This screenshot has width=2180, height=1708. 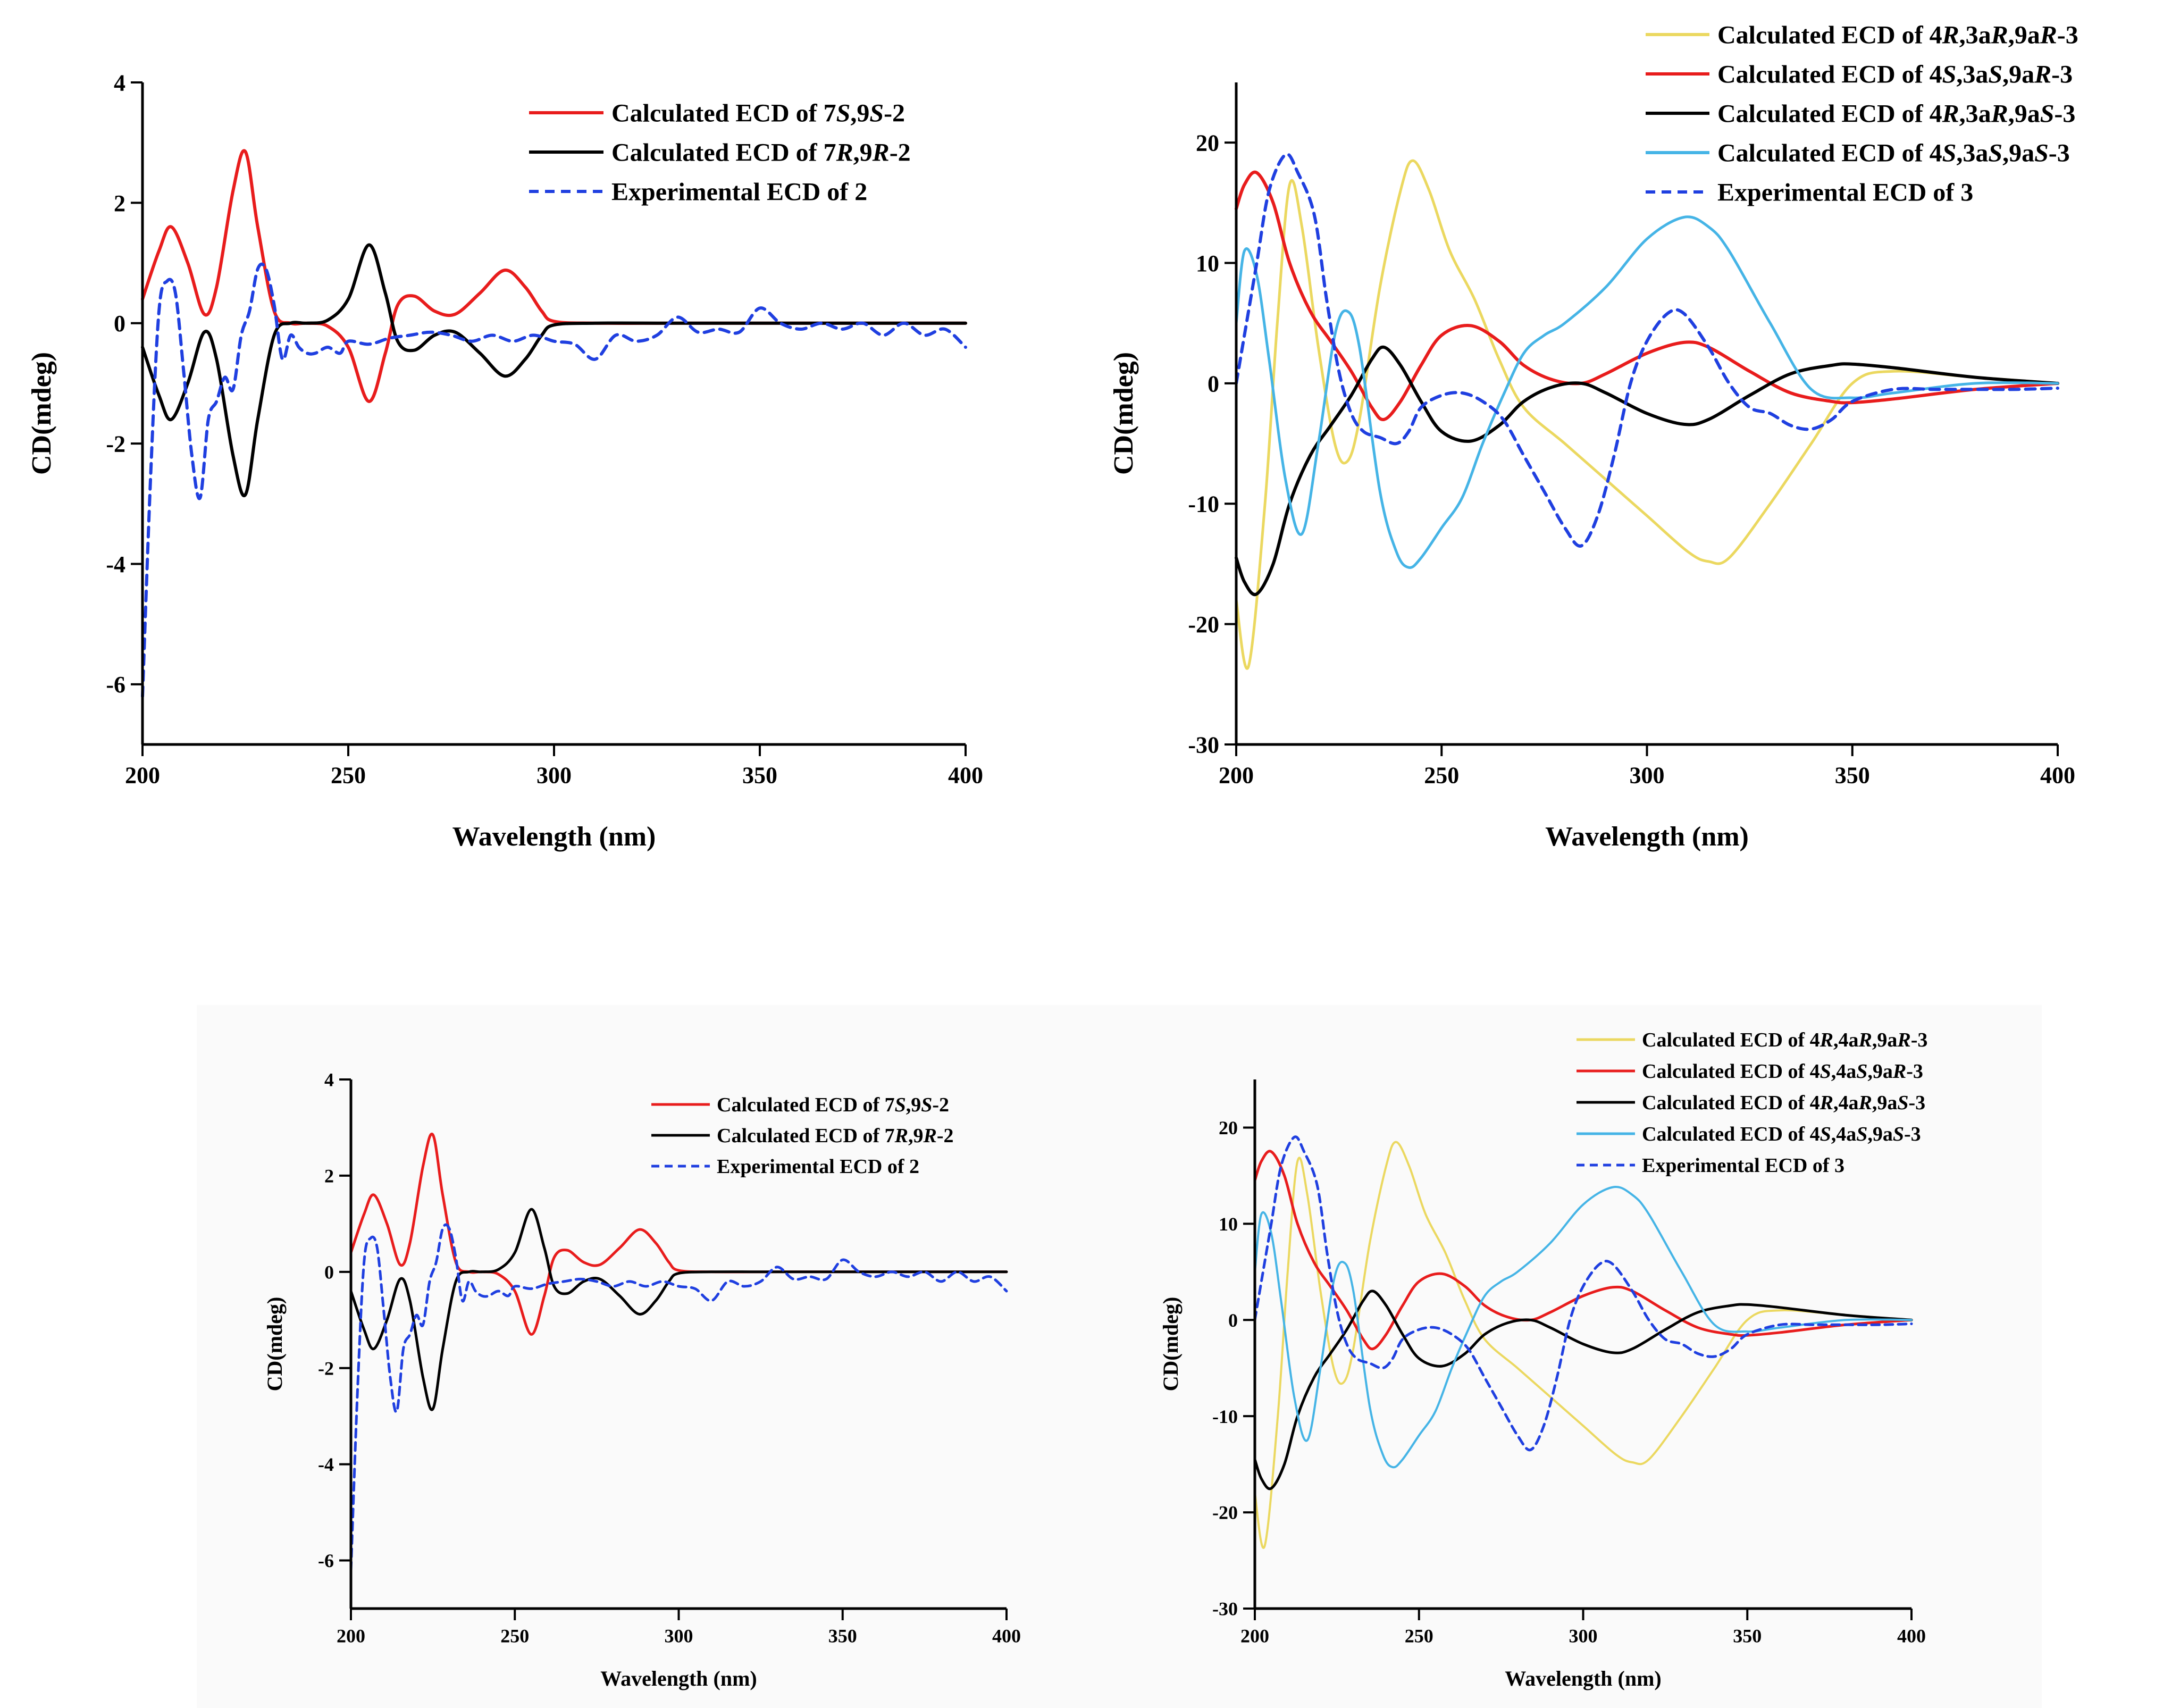 I want to click on legend-entry-label: Calculated ECD of 4S,4aS,9aS-3, so click(x=1782, y=1134).